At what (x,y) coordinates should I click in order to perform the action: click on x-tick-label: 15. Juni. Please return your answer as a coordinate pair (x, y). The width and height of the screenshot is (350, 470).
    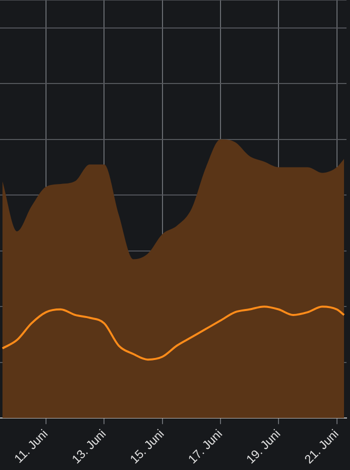
    Looking at the image, I should click on (147, 446).